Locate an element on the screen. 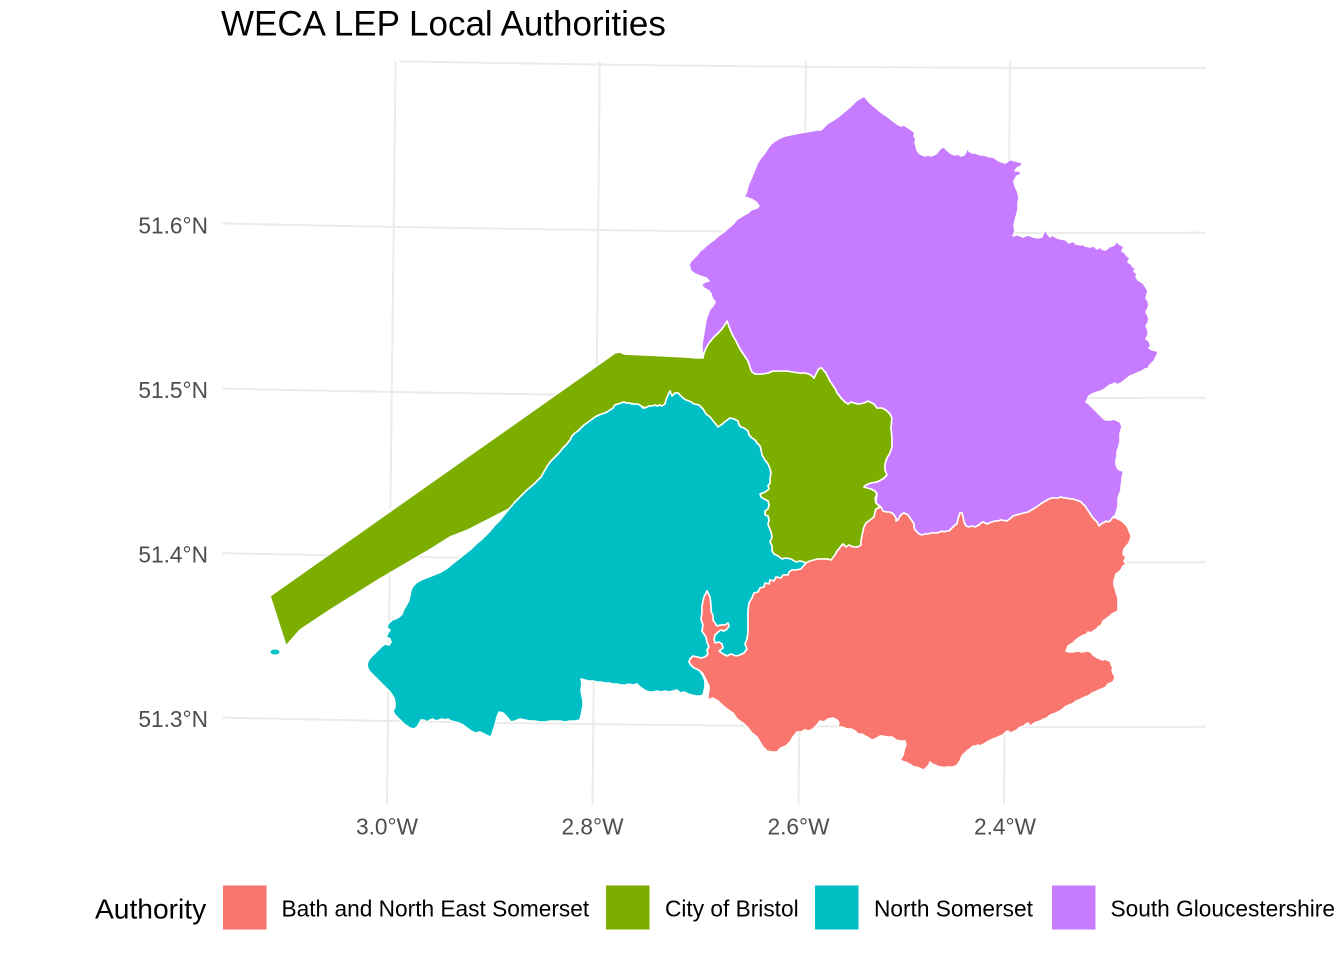  svg-text: 2.4°W is located at coordinates (1005, 827).